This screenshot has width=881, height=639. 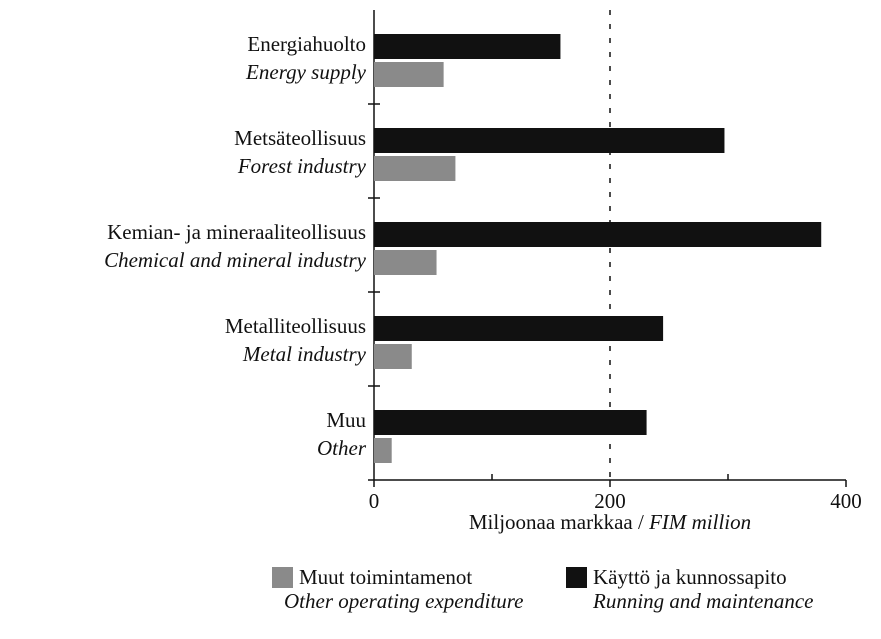 What do you see at coordinates (295, 326) in the screenshot?
I see `category-label: Metalliteollisuus` at bounding box center [295, 326].